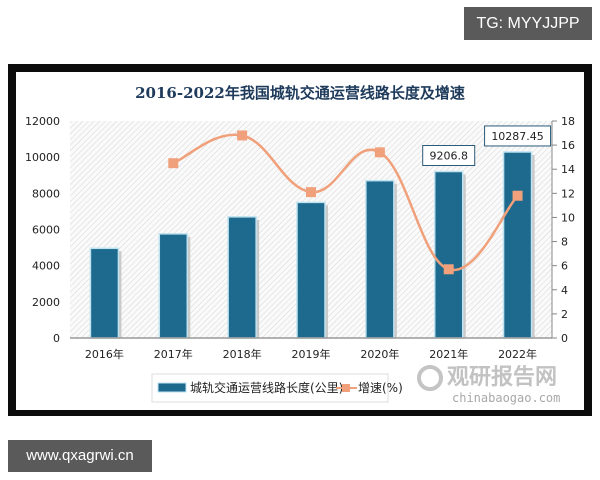 Image resolution: width=600 pixels, height=480 pixels. I want to click on x-tick-label: 2021年, so click(448, 354).